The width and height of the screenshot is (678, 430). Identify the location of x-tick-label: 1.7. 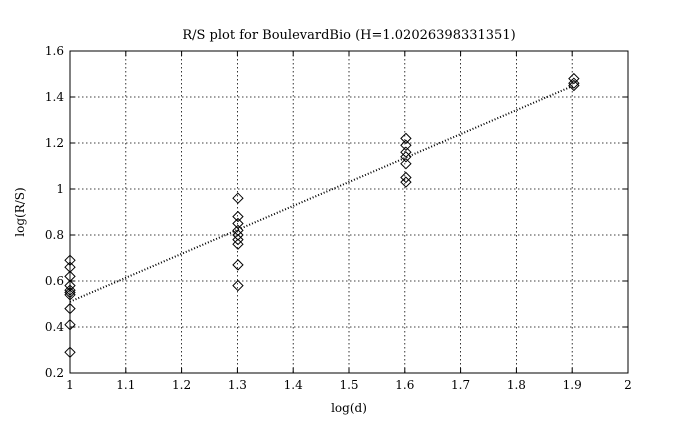
(460, 385).